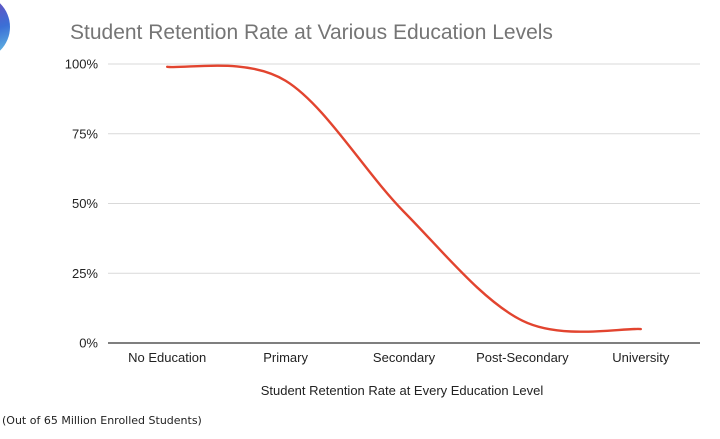 Image resolution: width=720 pixels, height=439 pixels. What do you see at coordinates (88, 343) in the screenshot?
I see `y-tick-label: 0%` at bounding box center [88, 343].